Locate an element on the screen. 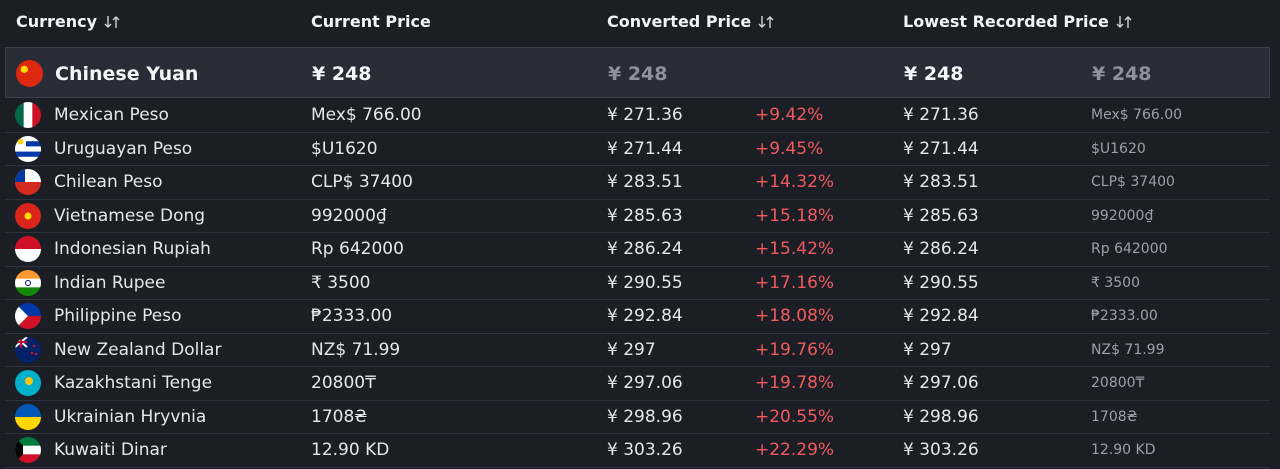  currency-name: Ukrainian Hryvnia is located at coordinates (130, 416).